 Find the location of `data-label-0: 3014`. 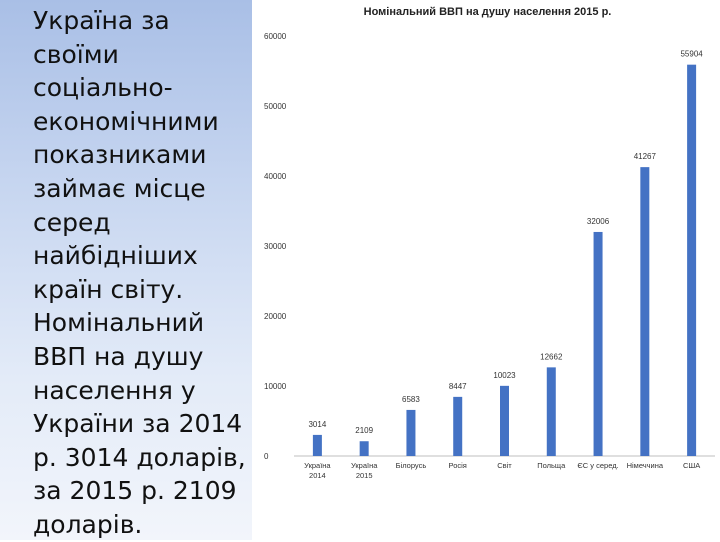

data-label-0: 3014 is located at coordinates (317, 424).